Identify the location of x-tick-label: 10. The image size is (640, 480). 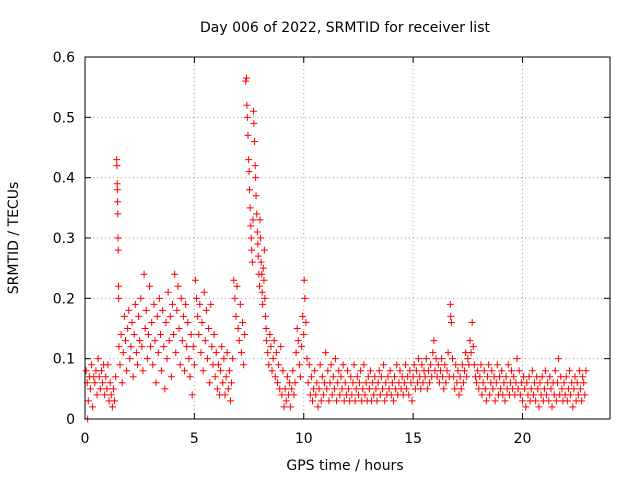
(304, 439).